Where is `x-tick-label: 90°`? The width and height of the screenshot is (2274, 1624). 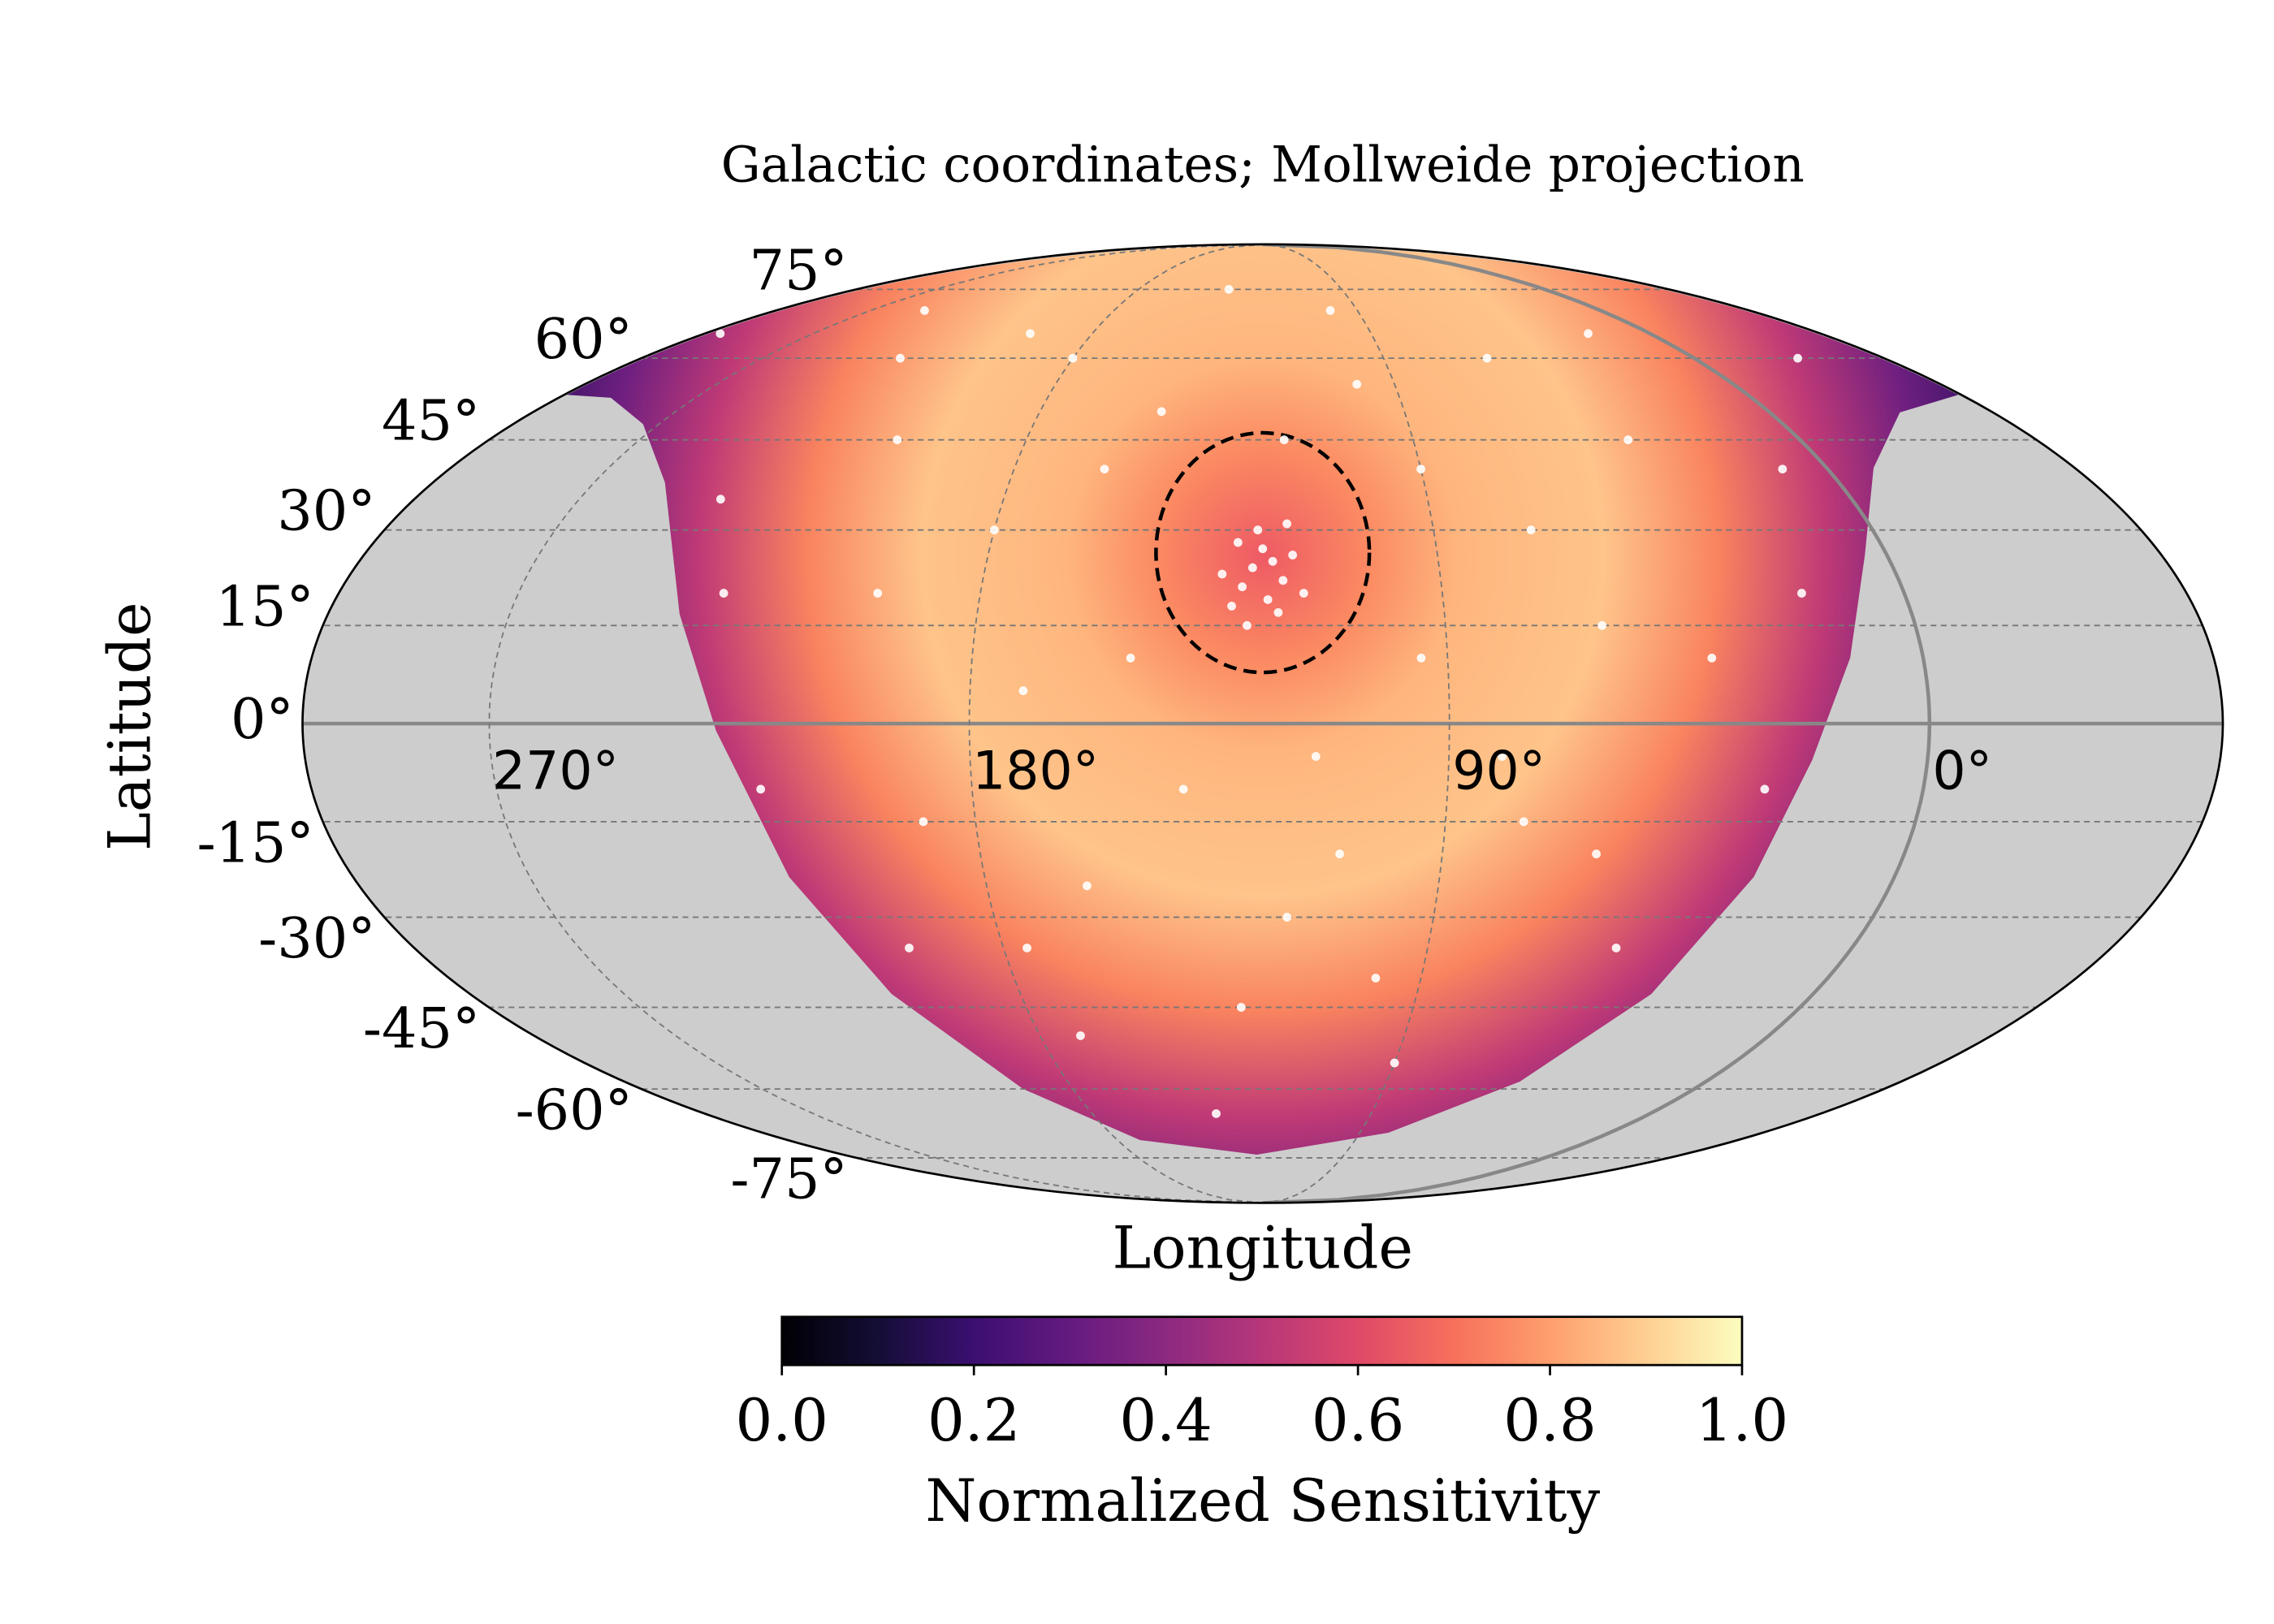 x-tick-label: 90° is located at coordinates (1499, 771).